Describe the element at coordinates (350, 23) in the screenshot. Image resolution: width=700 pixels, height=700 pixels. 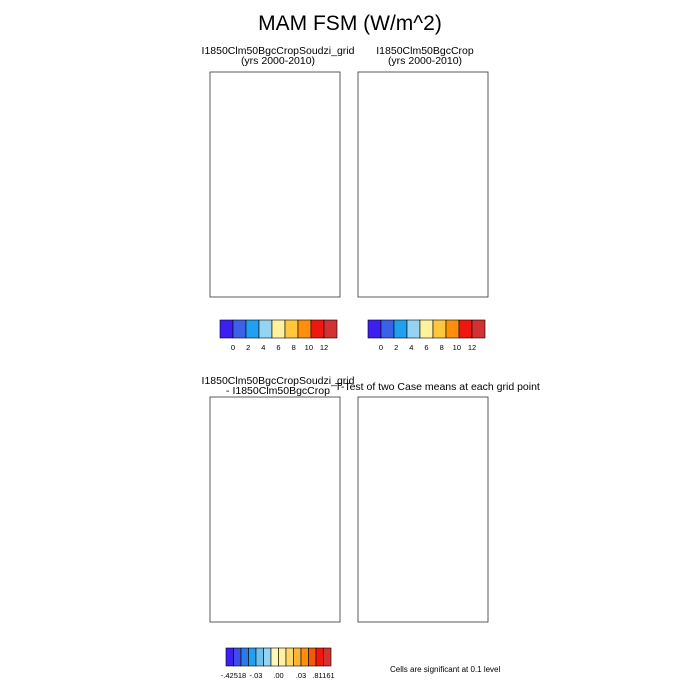
I see `figure-title: MAM FSM (W/m^2)` at that location.